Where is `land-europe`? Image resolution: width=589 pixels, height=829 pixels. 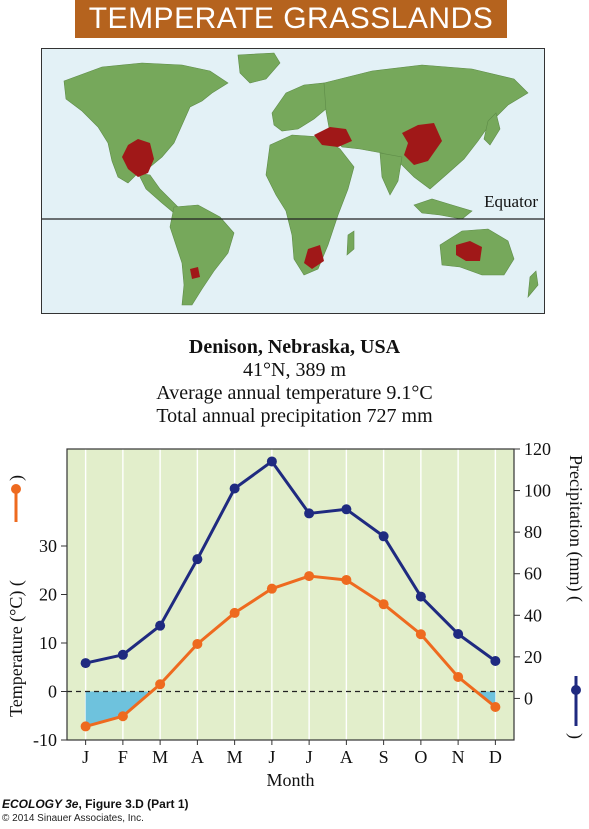 land-europe is located at coordinates (302, 107).